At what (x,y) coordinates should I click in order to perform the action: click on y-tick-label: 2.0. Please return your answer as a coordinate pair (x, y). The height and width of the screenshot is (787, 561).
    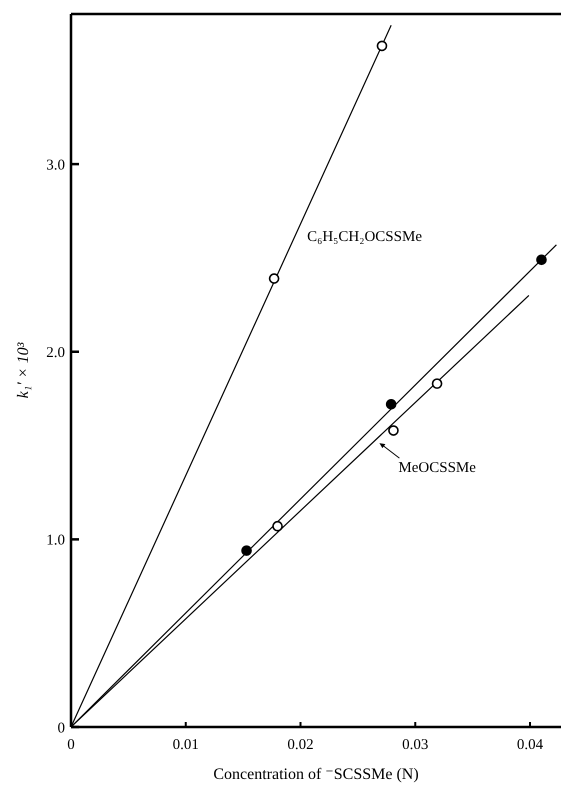
    Looking at the image, I should click on (55, 352).